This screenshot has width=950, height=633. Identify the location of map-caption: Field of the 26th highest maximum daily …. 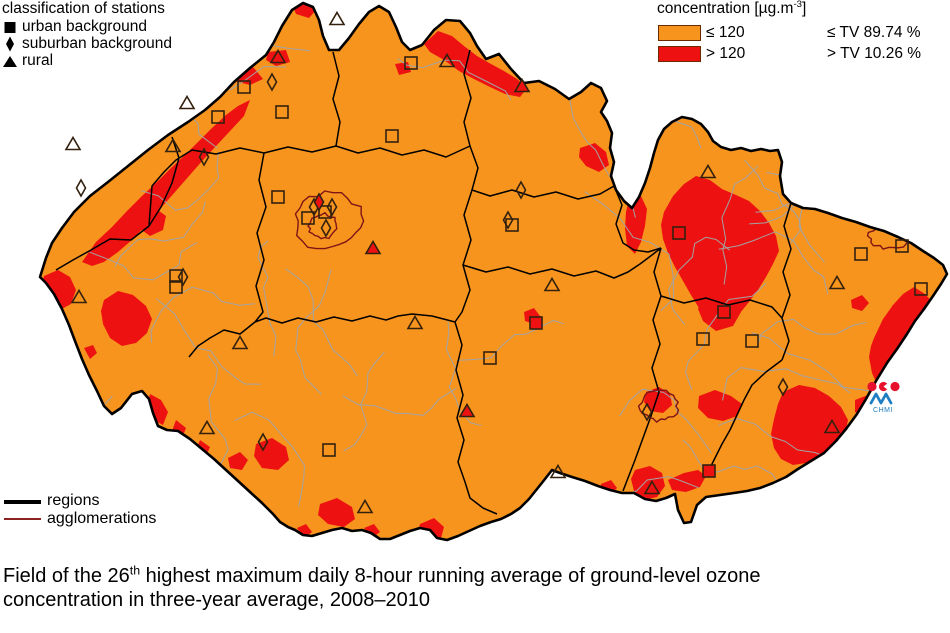
(381, 588).